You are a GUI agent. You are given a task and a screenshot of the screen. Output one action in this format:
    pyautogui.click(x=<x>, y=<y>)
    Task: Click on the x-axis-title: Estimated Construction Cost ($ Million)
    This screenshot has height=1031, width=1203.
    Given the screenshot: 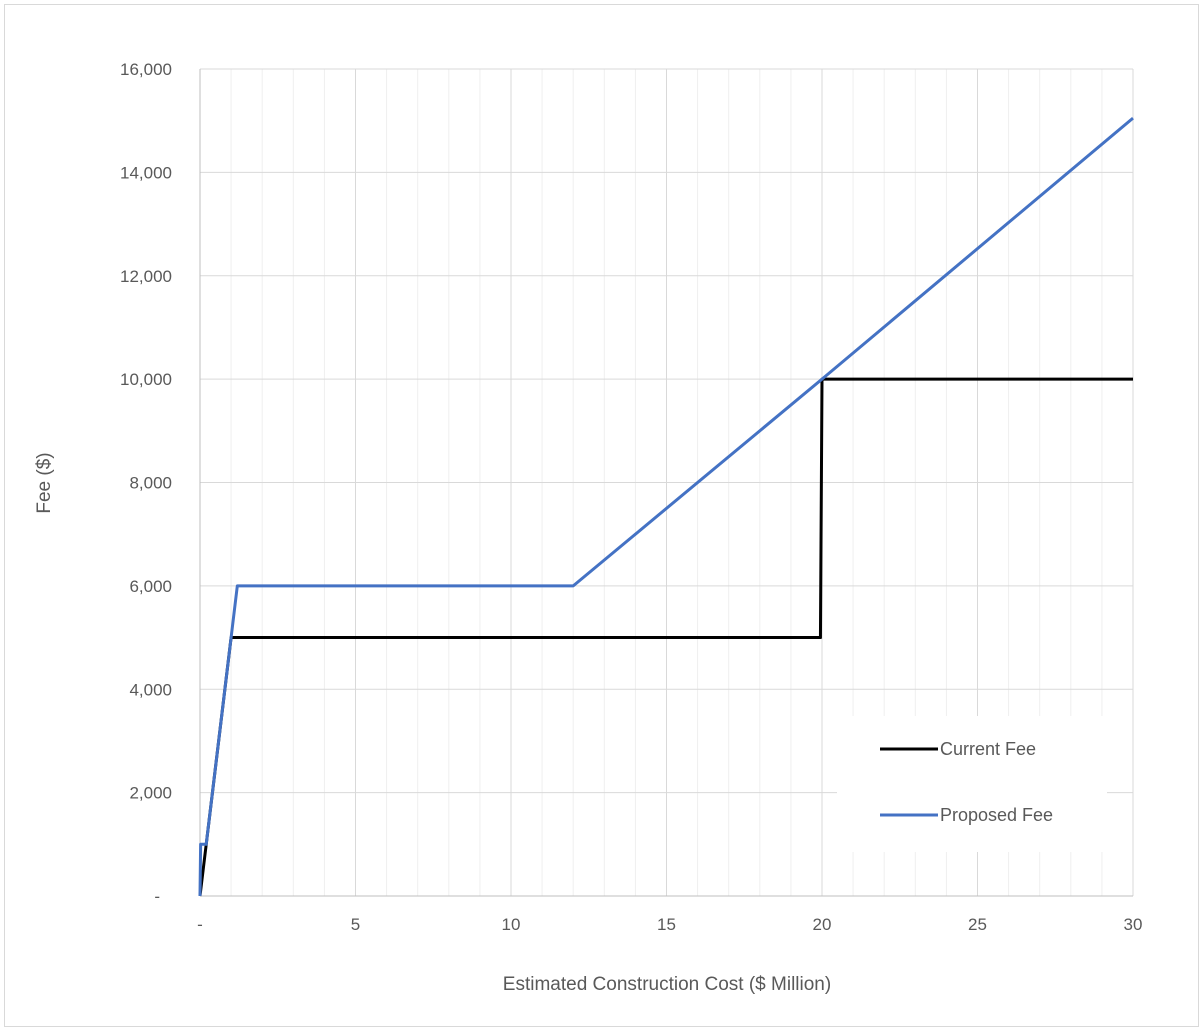 What is the action you would take?
    pyautogui.click(x=667, y=984)
    